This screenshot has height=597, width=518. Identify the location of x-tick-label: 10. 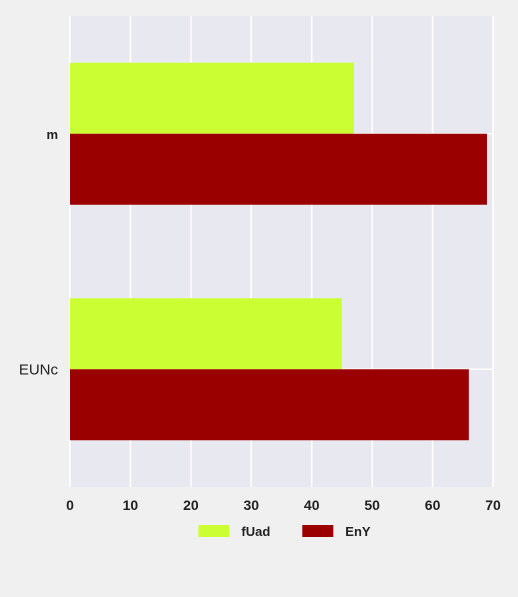
(131, 505).